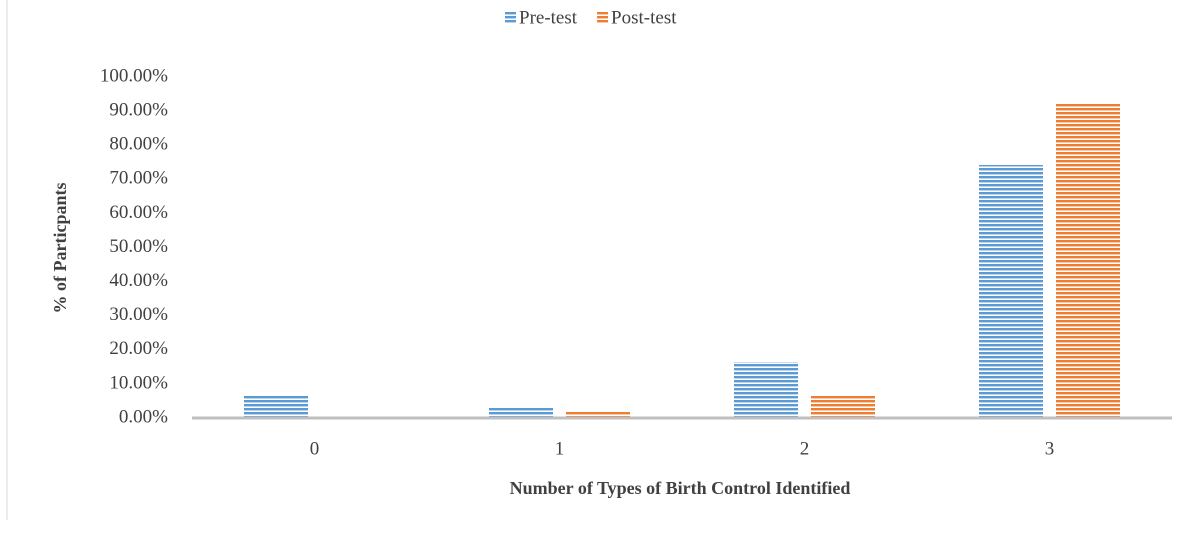  What do you see at coordinates (138, 280) in the screenshot?
I see `y-tick-label: 40.00%` at bounding box center [138, 280].